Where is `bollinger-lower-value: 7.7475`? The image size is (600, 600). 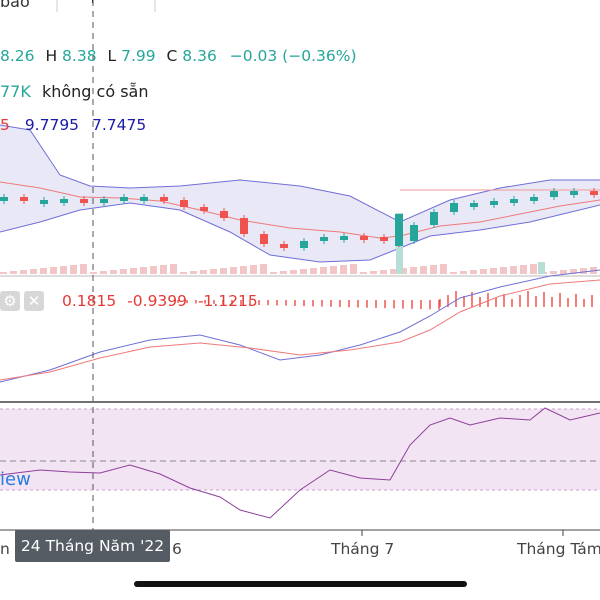 bollinger-lower-value: 7.7475 is located at coordinates (119, 125).